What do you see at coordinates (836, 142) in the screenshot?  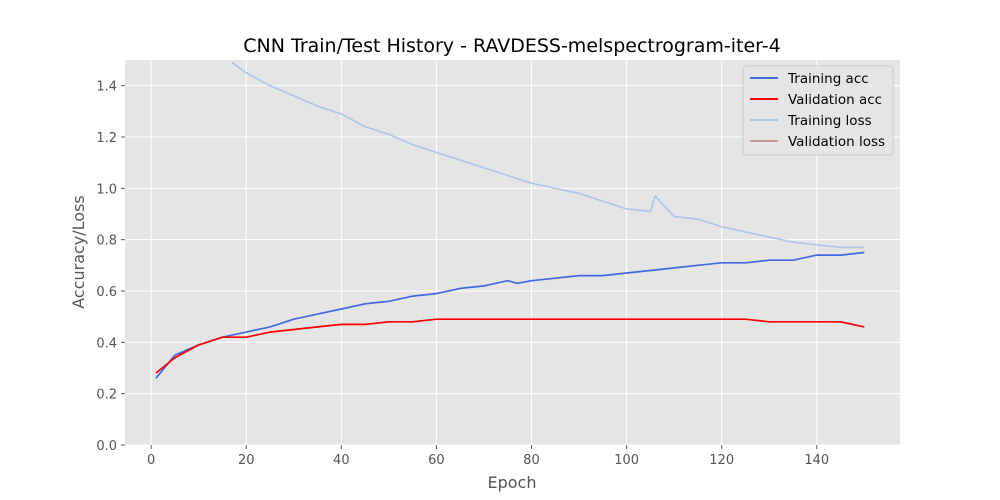 I see `legend-label-validation-loss: Validation loss` at bounding box center [836, 142].